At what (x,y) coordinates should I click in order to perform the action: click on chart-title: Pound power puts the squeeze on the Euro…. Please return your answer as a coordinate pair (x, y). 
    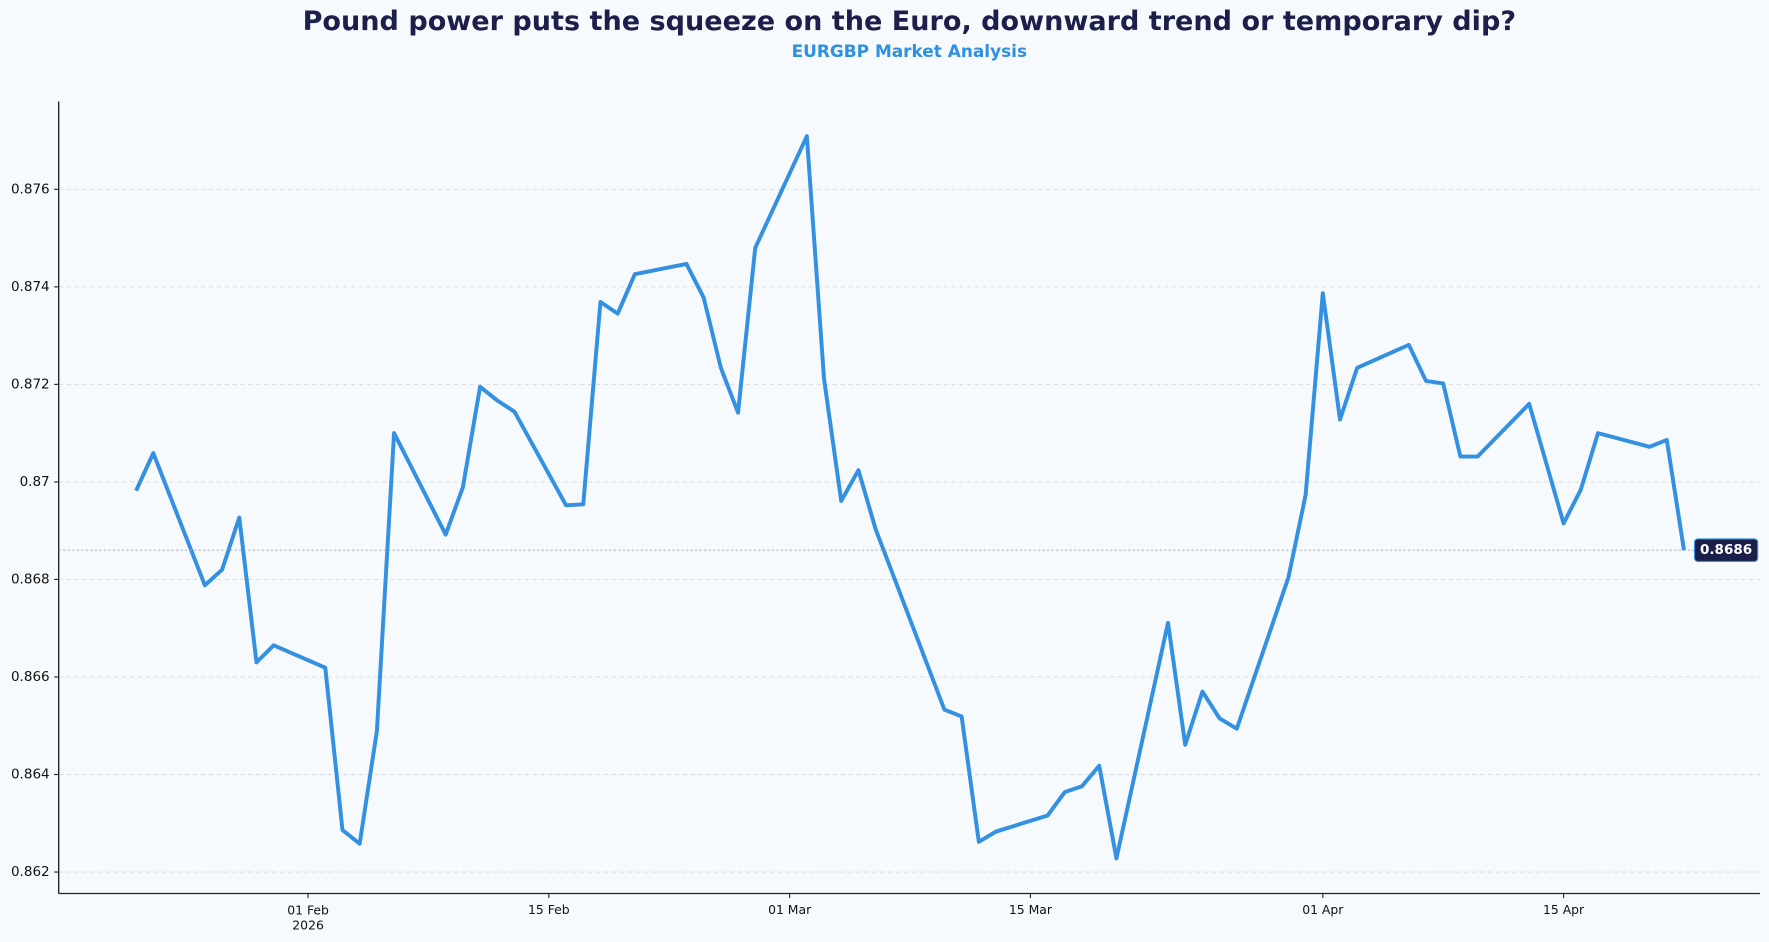
    Looking at the image, I should click on (909, 21).